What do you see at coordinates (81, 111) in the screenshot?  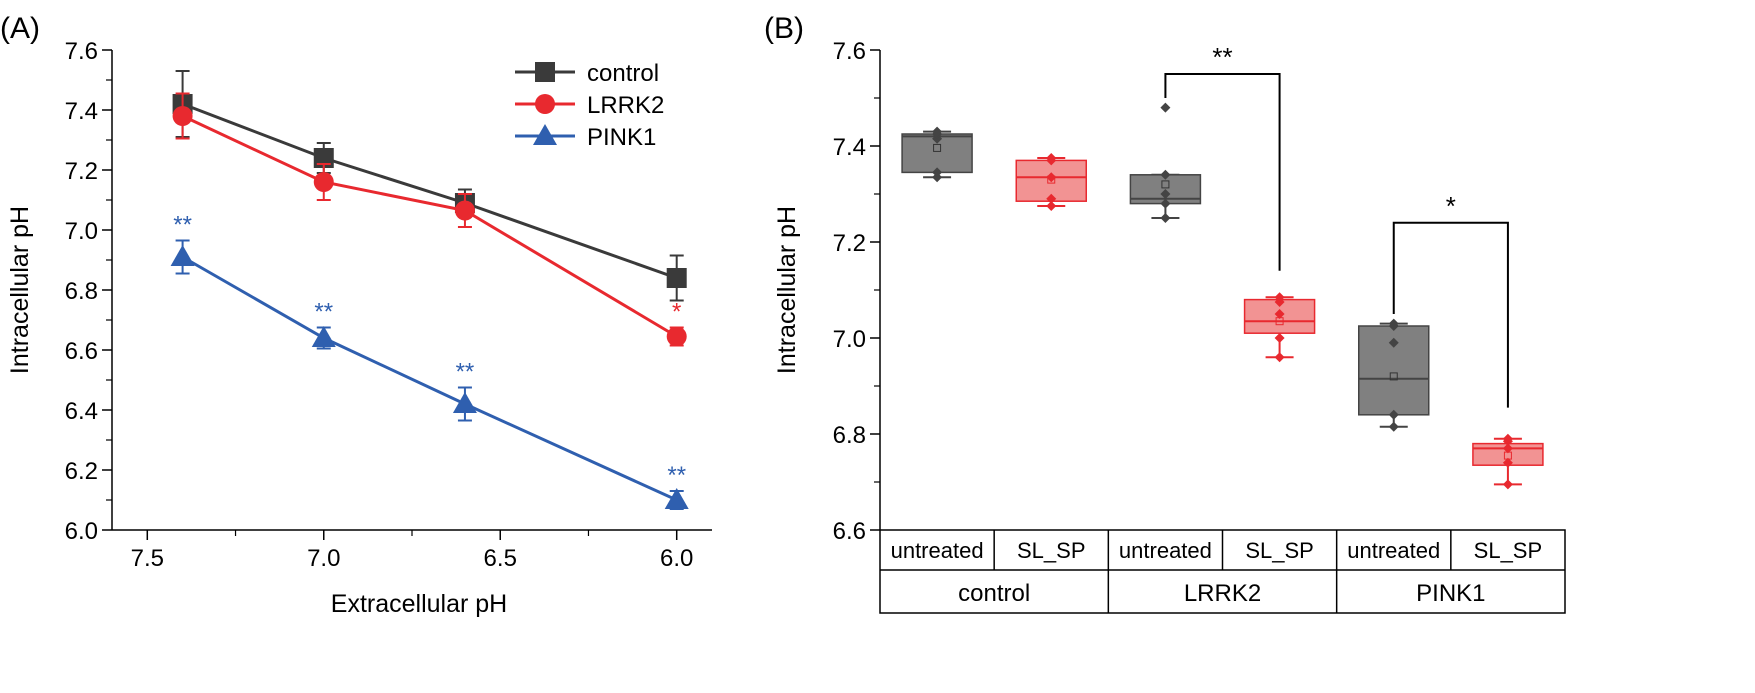 I see `panel-a-y-tick-label: 7.4` at bounding box center [81, 111].